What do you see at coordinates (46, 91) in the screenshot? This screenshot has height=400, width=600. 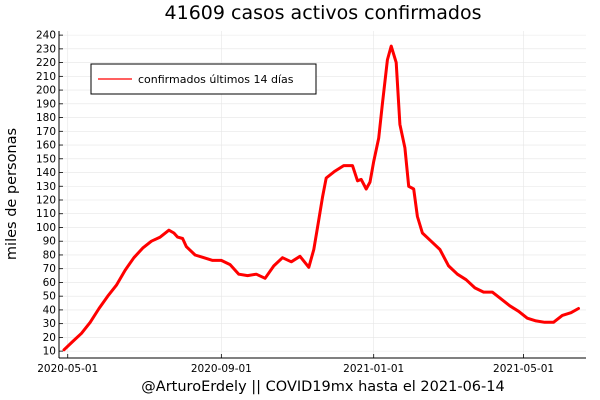 I see `y-tick-label: 200` at bounding box center [46, 91].